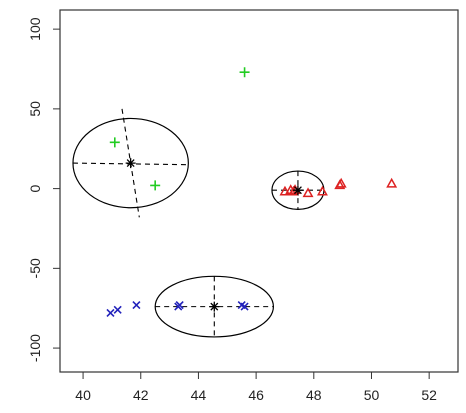 This screenshot has height=413, width=466. I want to click on cluster-centers, so click(214, 235).